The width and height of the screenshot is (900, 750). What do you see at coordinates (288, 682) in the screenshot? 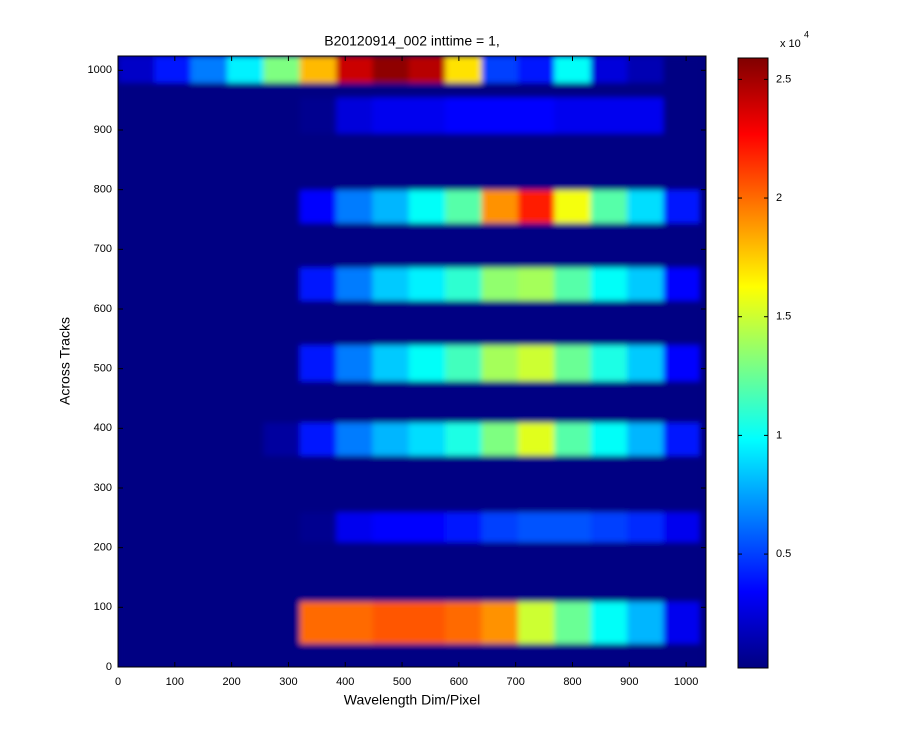
I see `x-tick-label: 300` at bounding box center [288, 682].